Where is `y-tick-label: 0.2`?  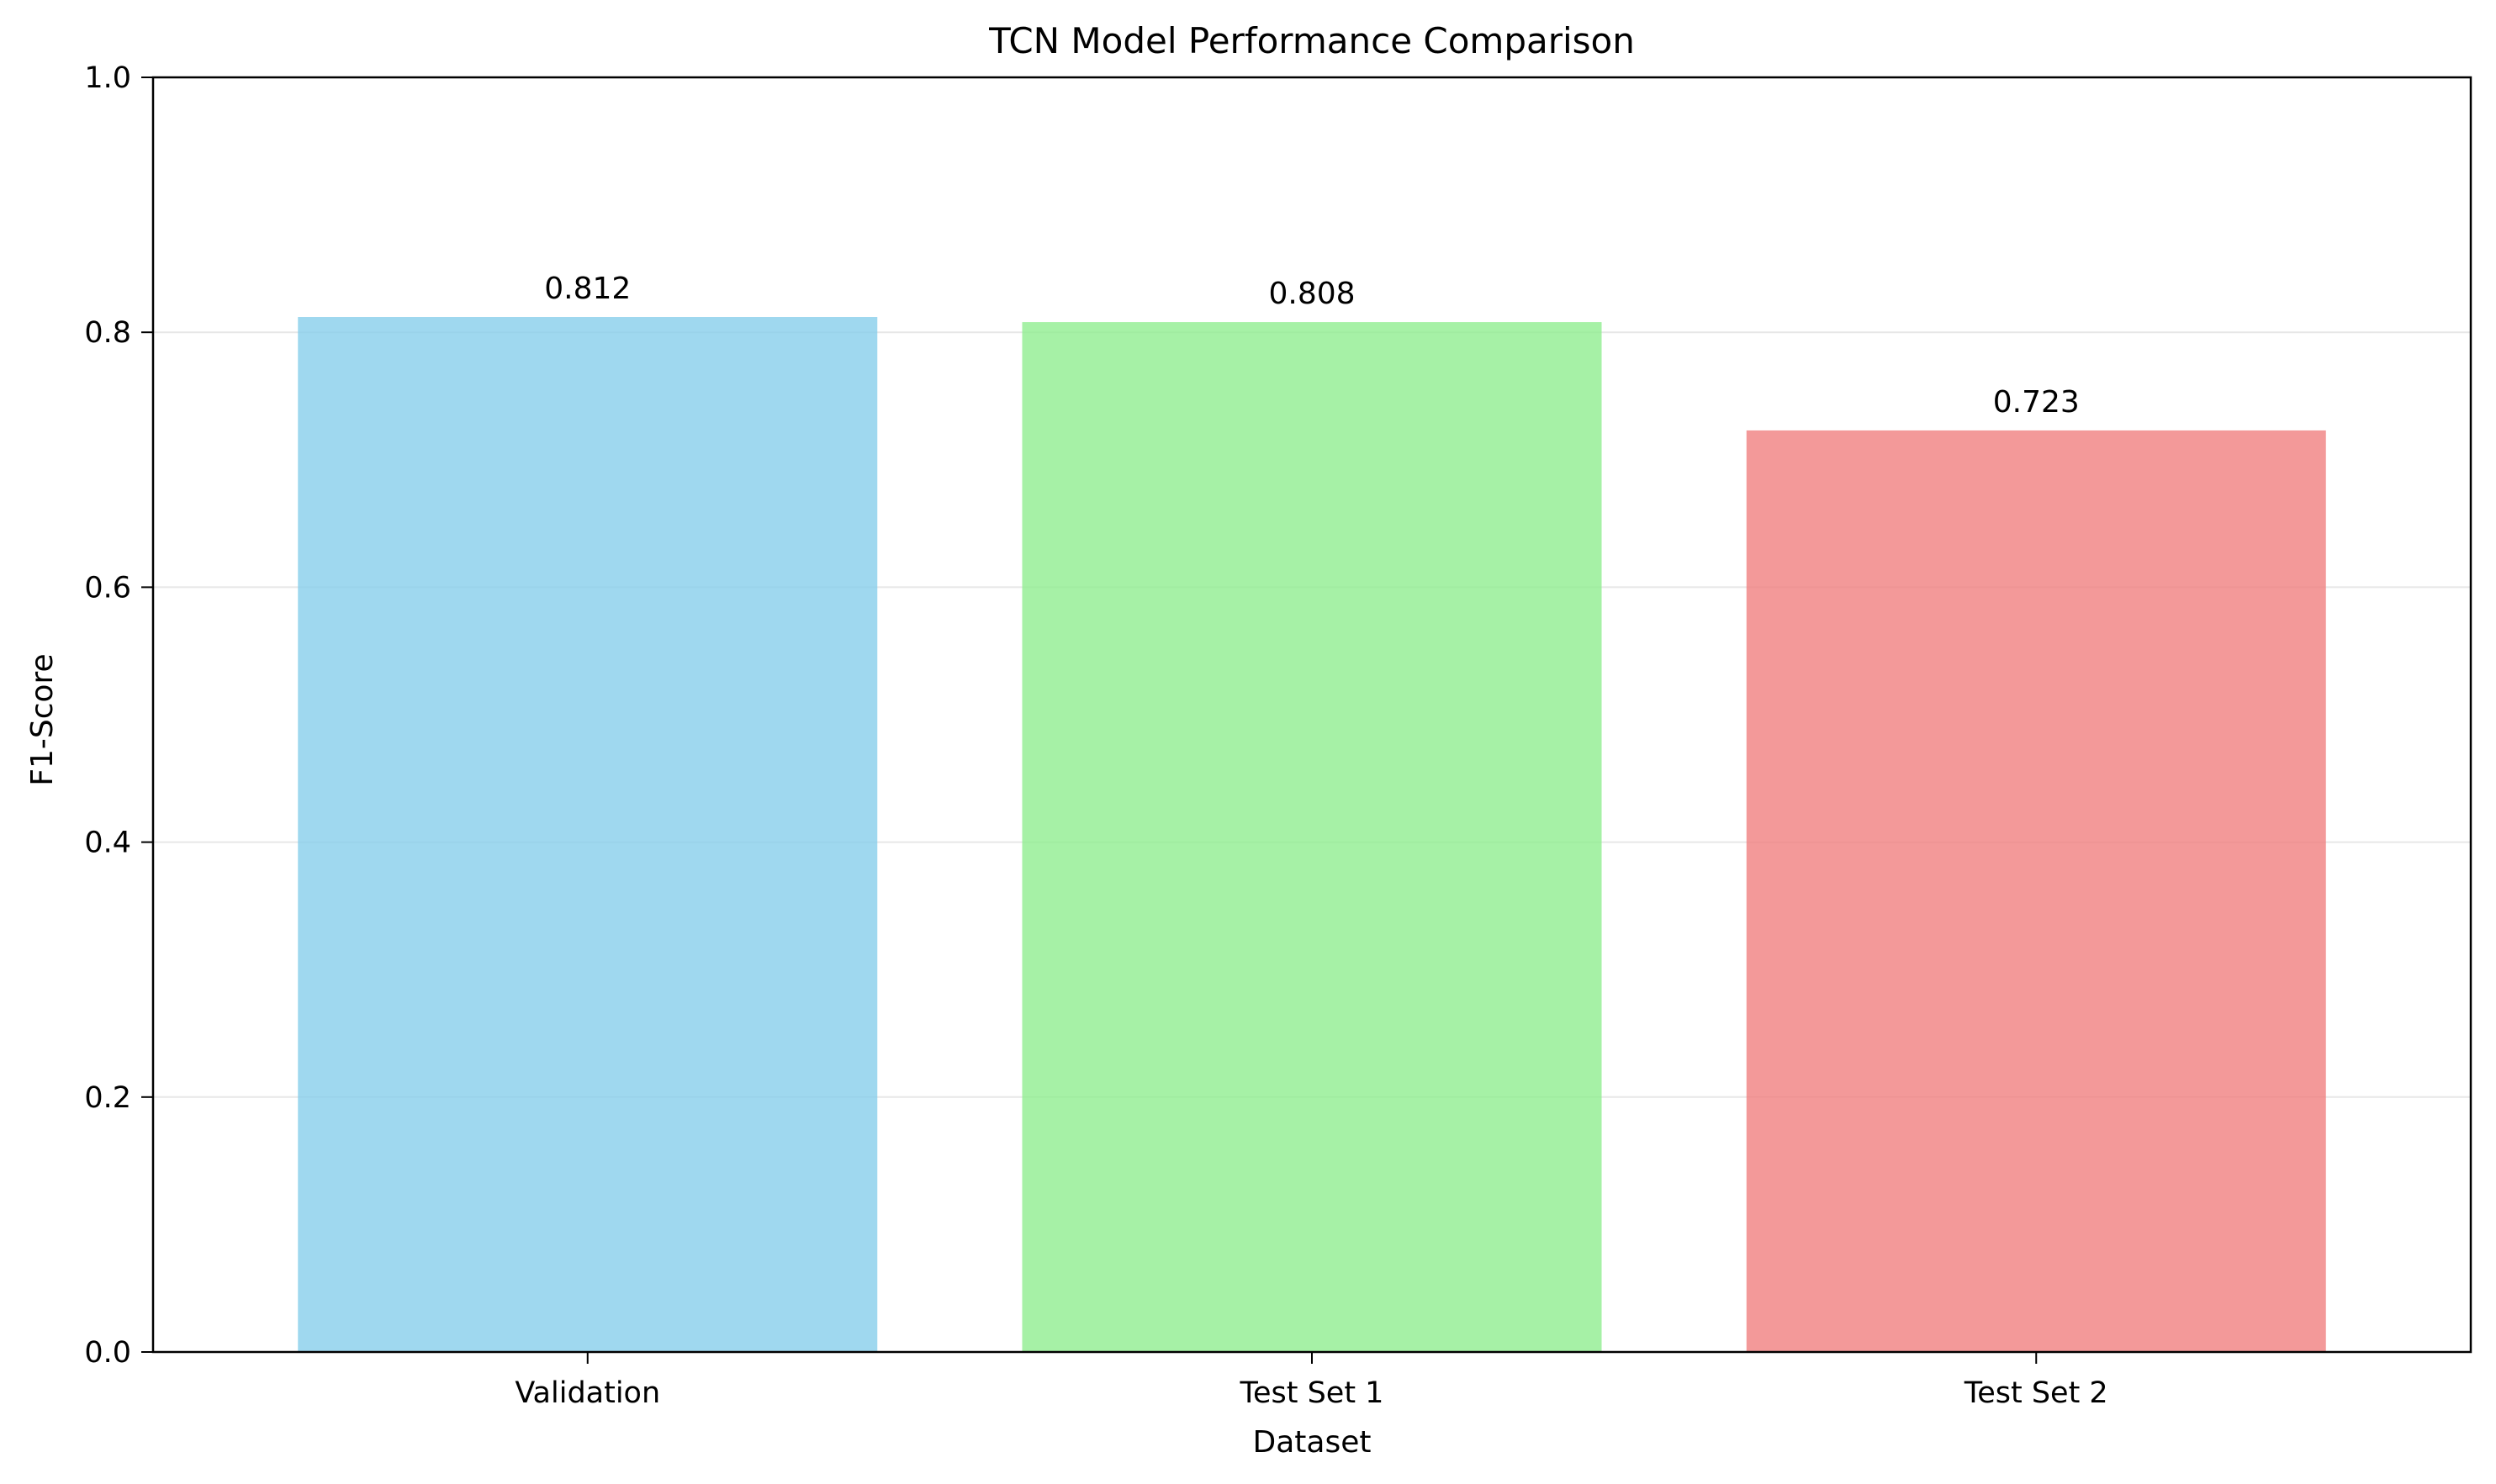 y-tick-label: 0.2 is located at coordinates (107, 1098).